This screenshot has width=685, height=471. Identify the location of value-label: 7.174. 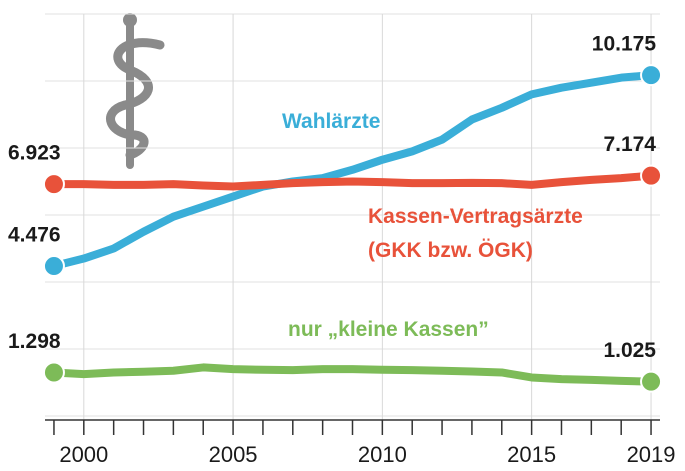
(629, 144).